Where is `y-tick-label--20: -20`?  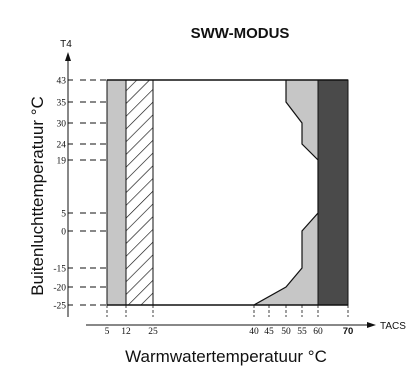
y-tick-label--20: -20 is located at coordinates (59, 289).